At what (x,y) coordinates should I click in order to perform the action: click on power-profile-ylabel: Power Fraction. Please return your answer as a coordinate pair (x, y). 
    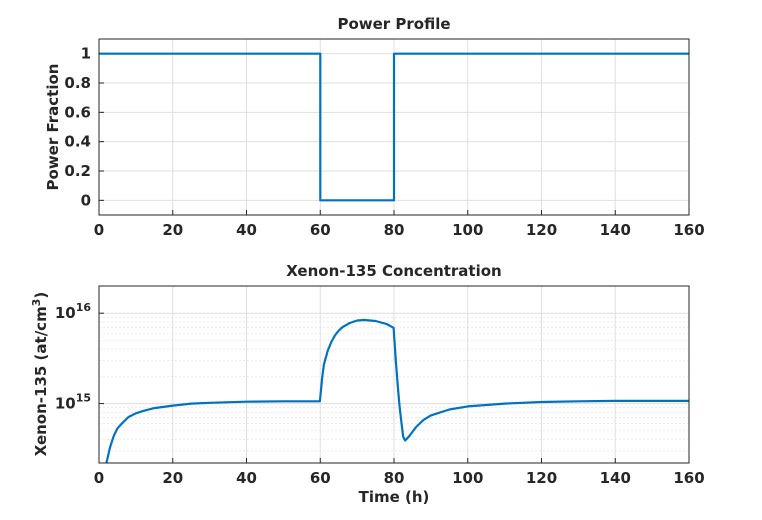
    Looking at the image, I should click on (53, 127).